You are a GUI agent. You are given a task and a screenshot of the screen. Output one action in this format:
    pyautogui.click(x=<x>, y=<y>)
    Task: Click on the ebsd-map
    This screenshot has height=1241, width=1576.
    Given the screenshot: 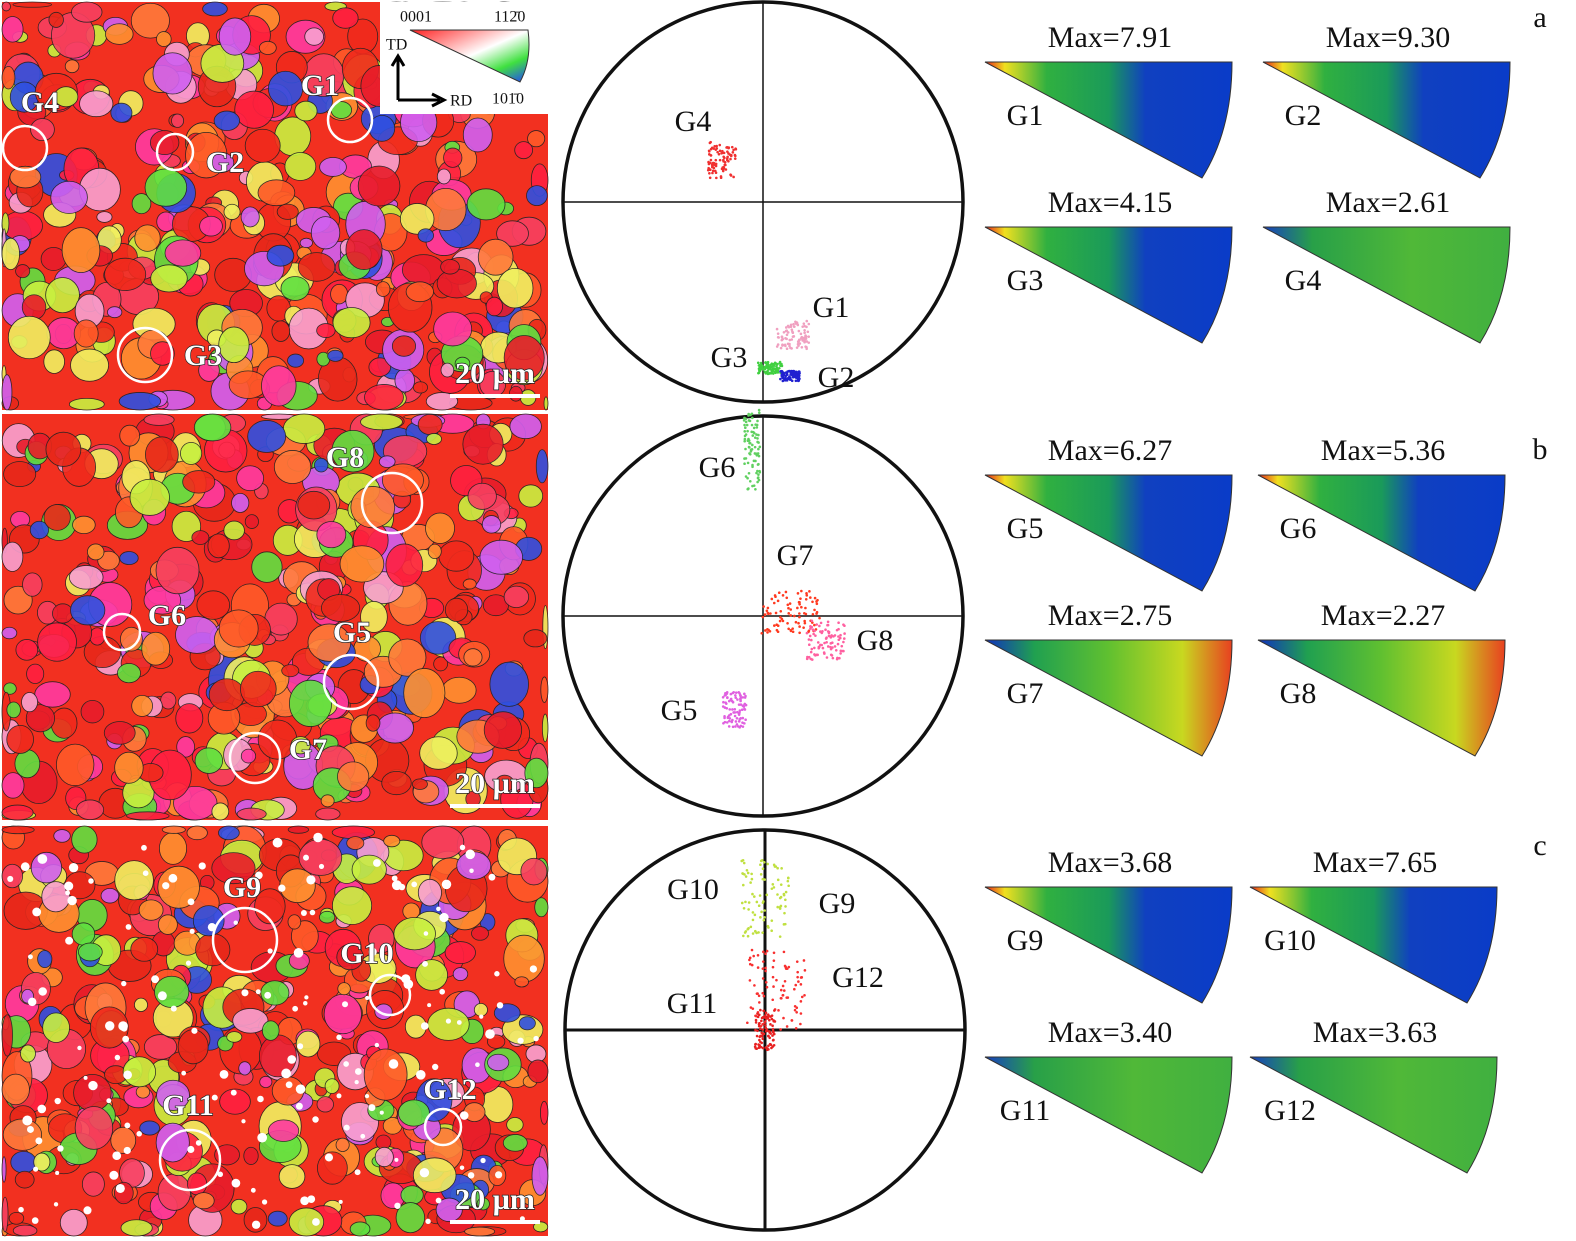 What is the action you would take?
    pyautogui.click(x=275, y=617)
    